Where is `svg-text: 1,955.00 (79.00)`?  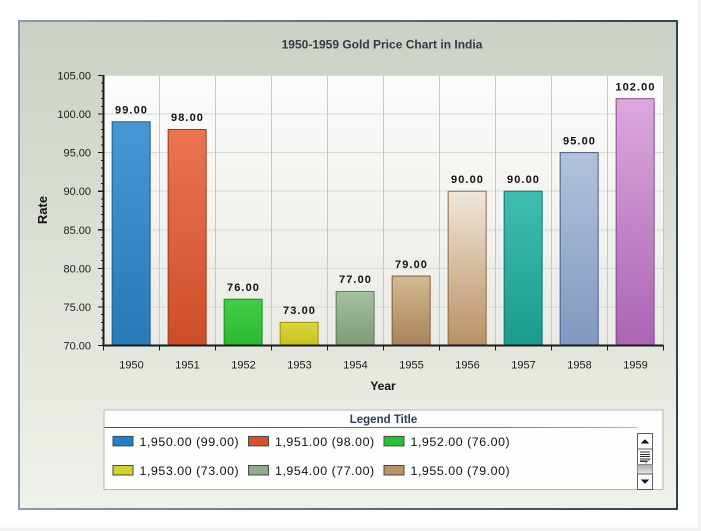 svg-text: 1,955.00 (79.00) is located at coordinates (461, 471).